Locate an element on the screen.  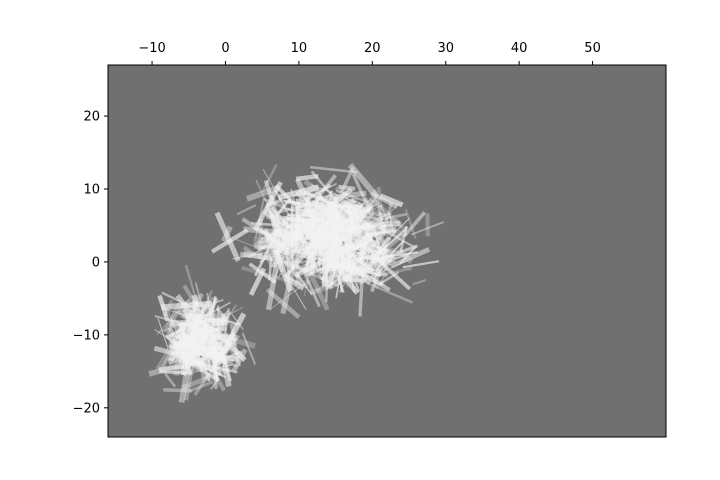
x-tick-label: 30 is located at coordinates (445, 48).